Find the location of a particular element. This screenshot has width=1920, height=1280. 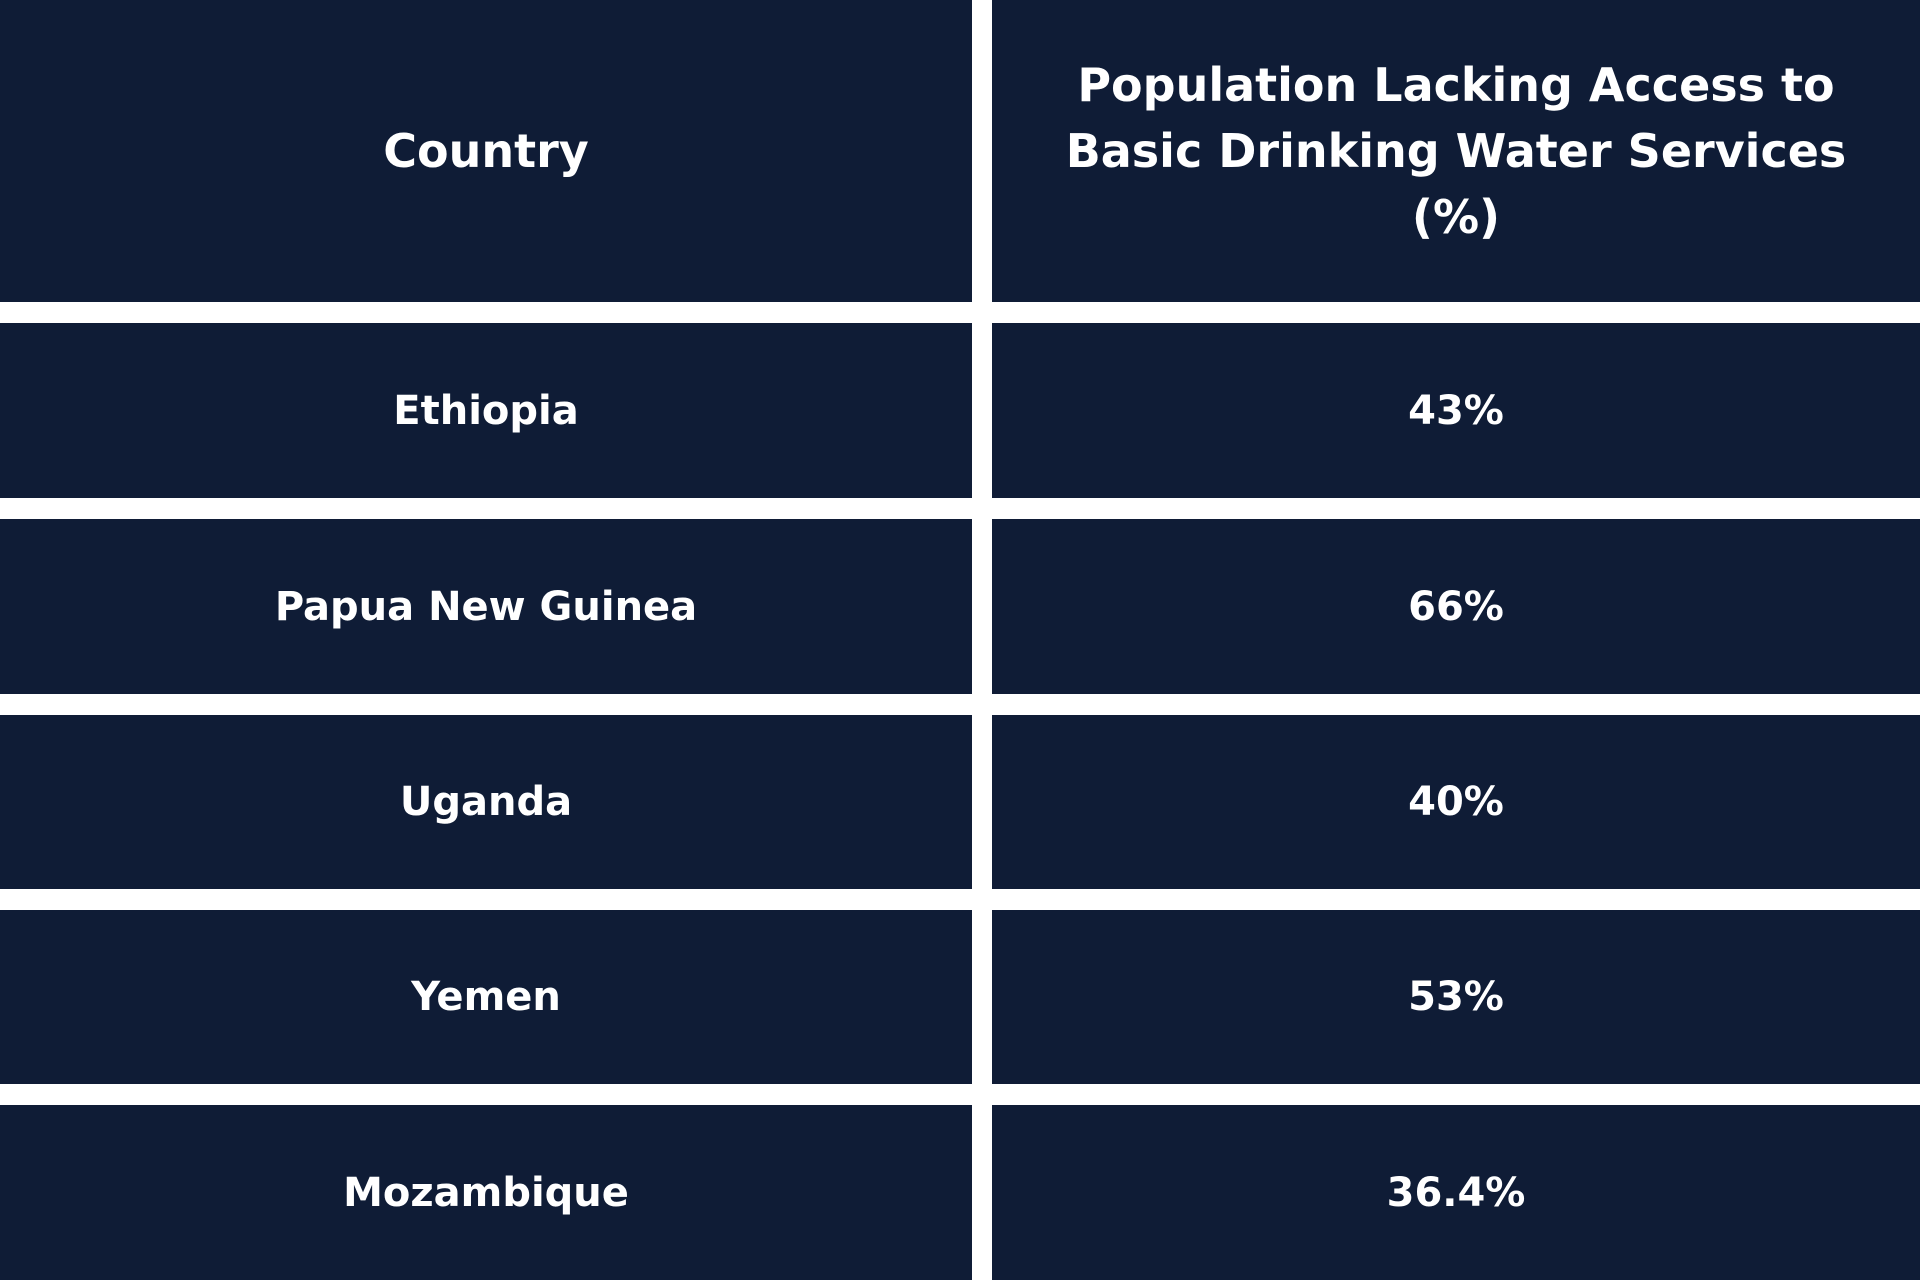

table-row: Yemen 53% is located at coordinates (960, 997).